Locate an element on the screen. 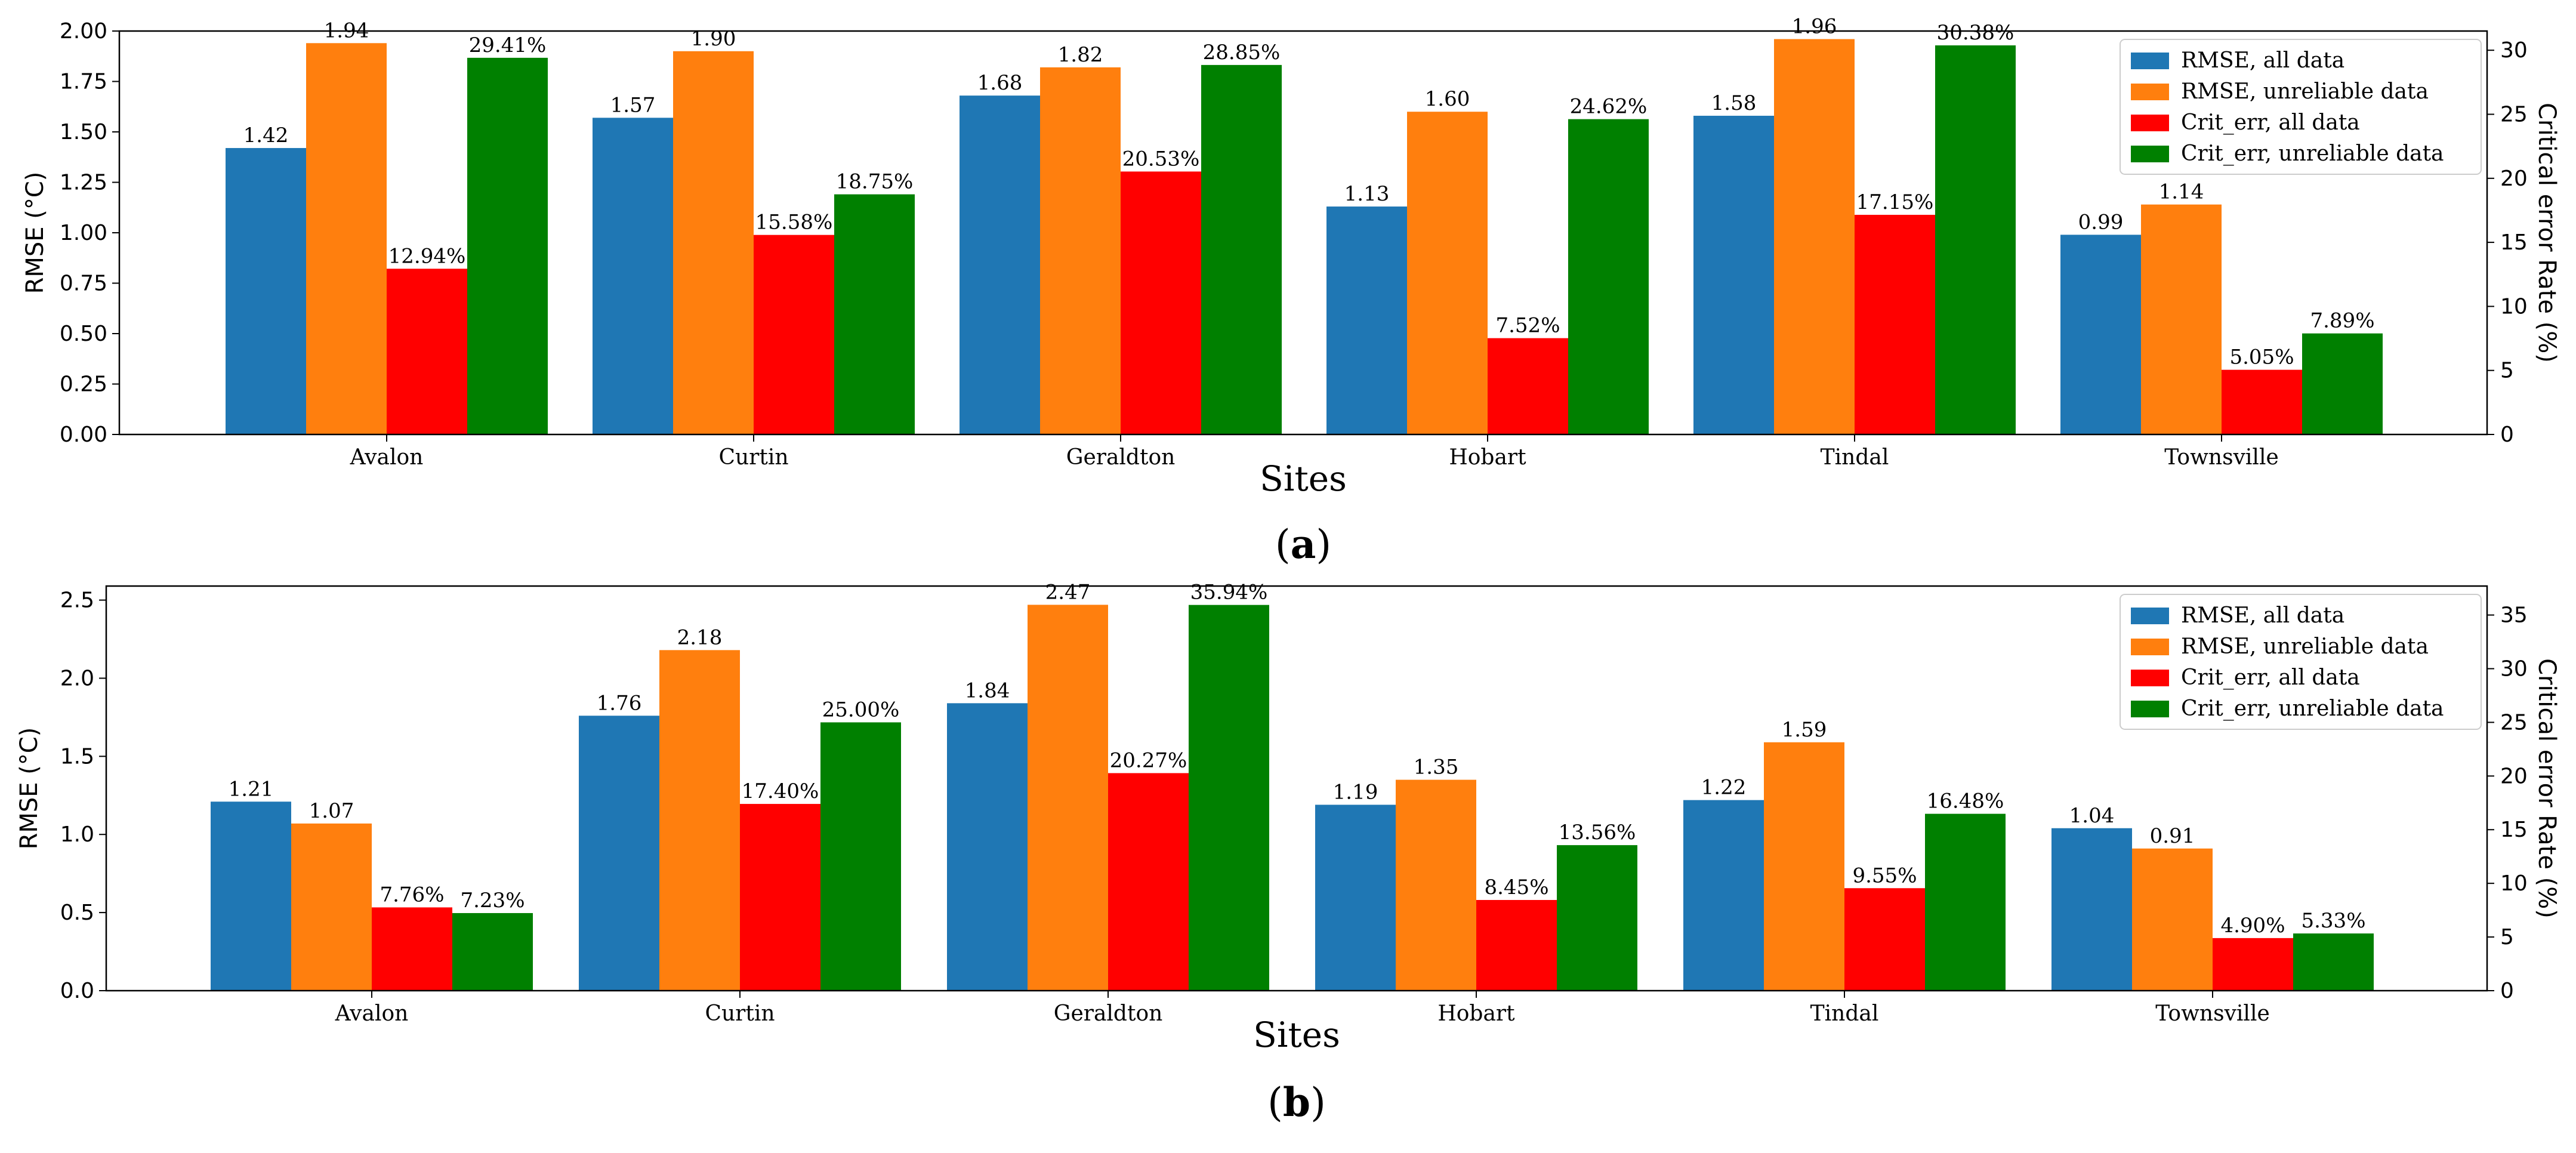 The height and width of the screenshot is (1153, 2576). x-tick-label: Geraldton is located at coordinates (1108, 1013).